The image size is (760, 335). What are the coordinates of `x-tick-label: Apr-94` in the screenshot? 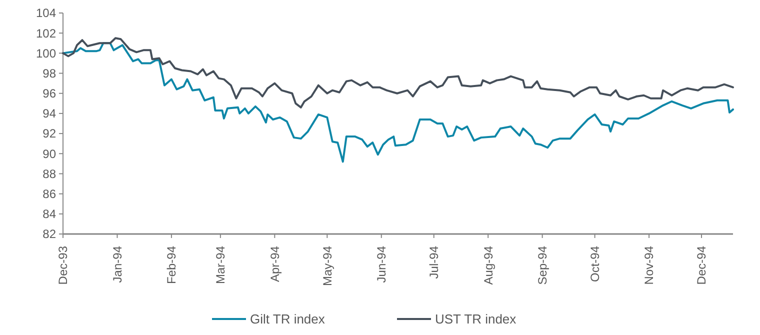 It's located at (275, 264).